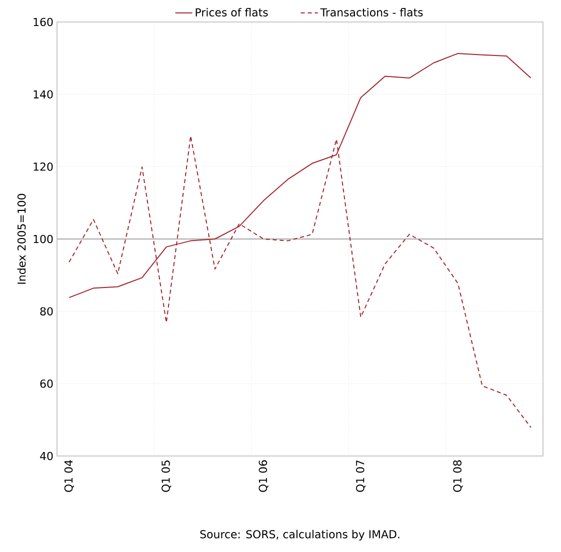  What do you see at coordinates (300, 535) in the screenshot?
I see `source-note: Source: SORS, calculations by IMAD.` at bounding box center [300, 535].